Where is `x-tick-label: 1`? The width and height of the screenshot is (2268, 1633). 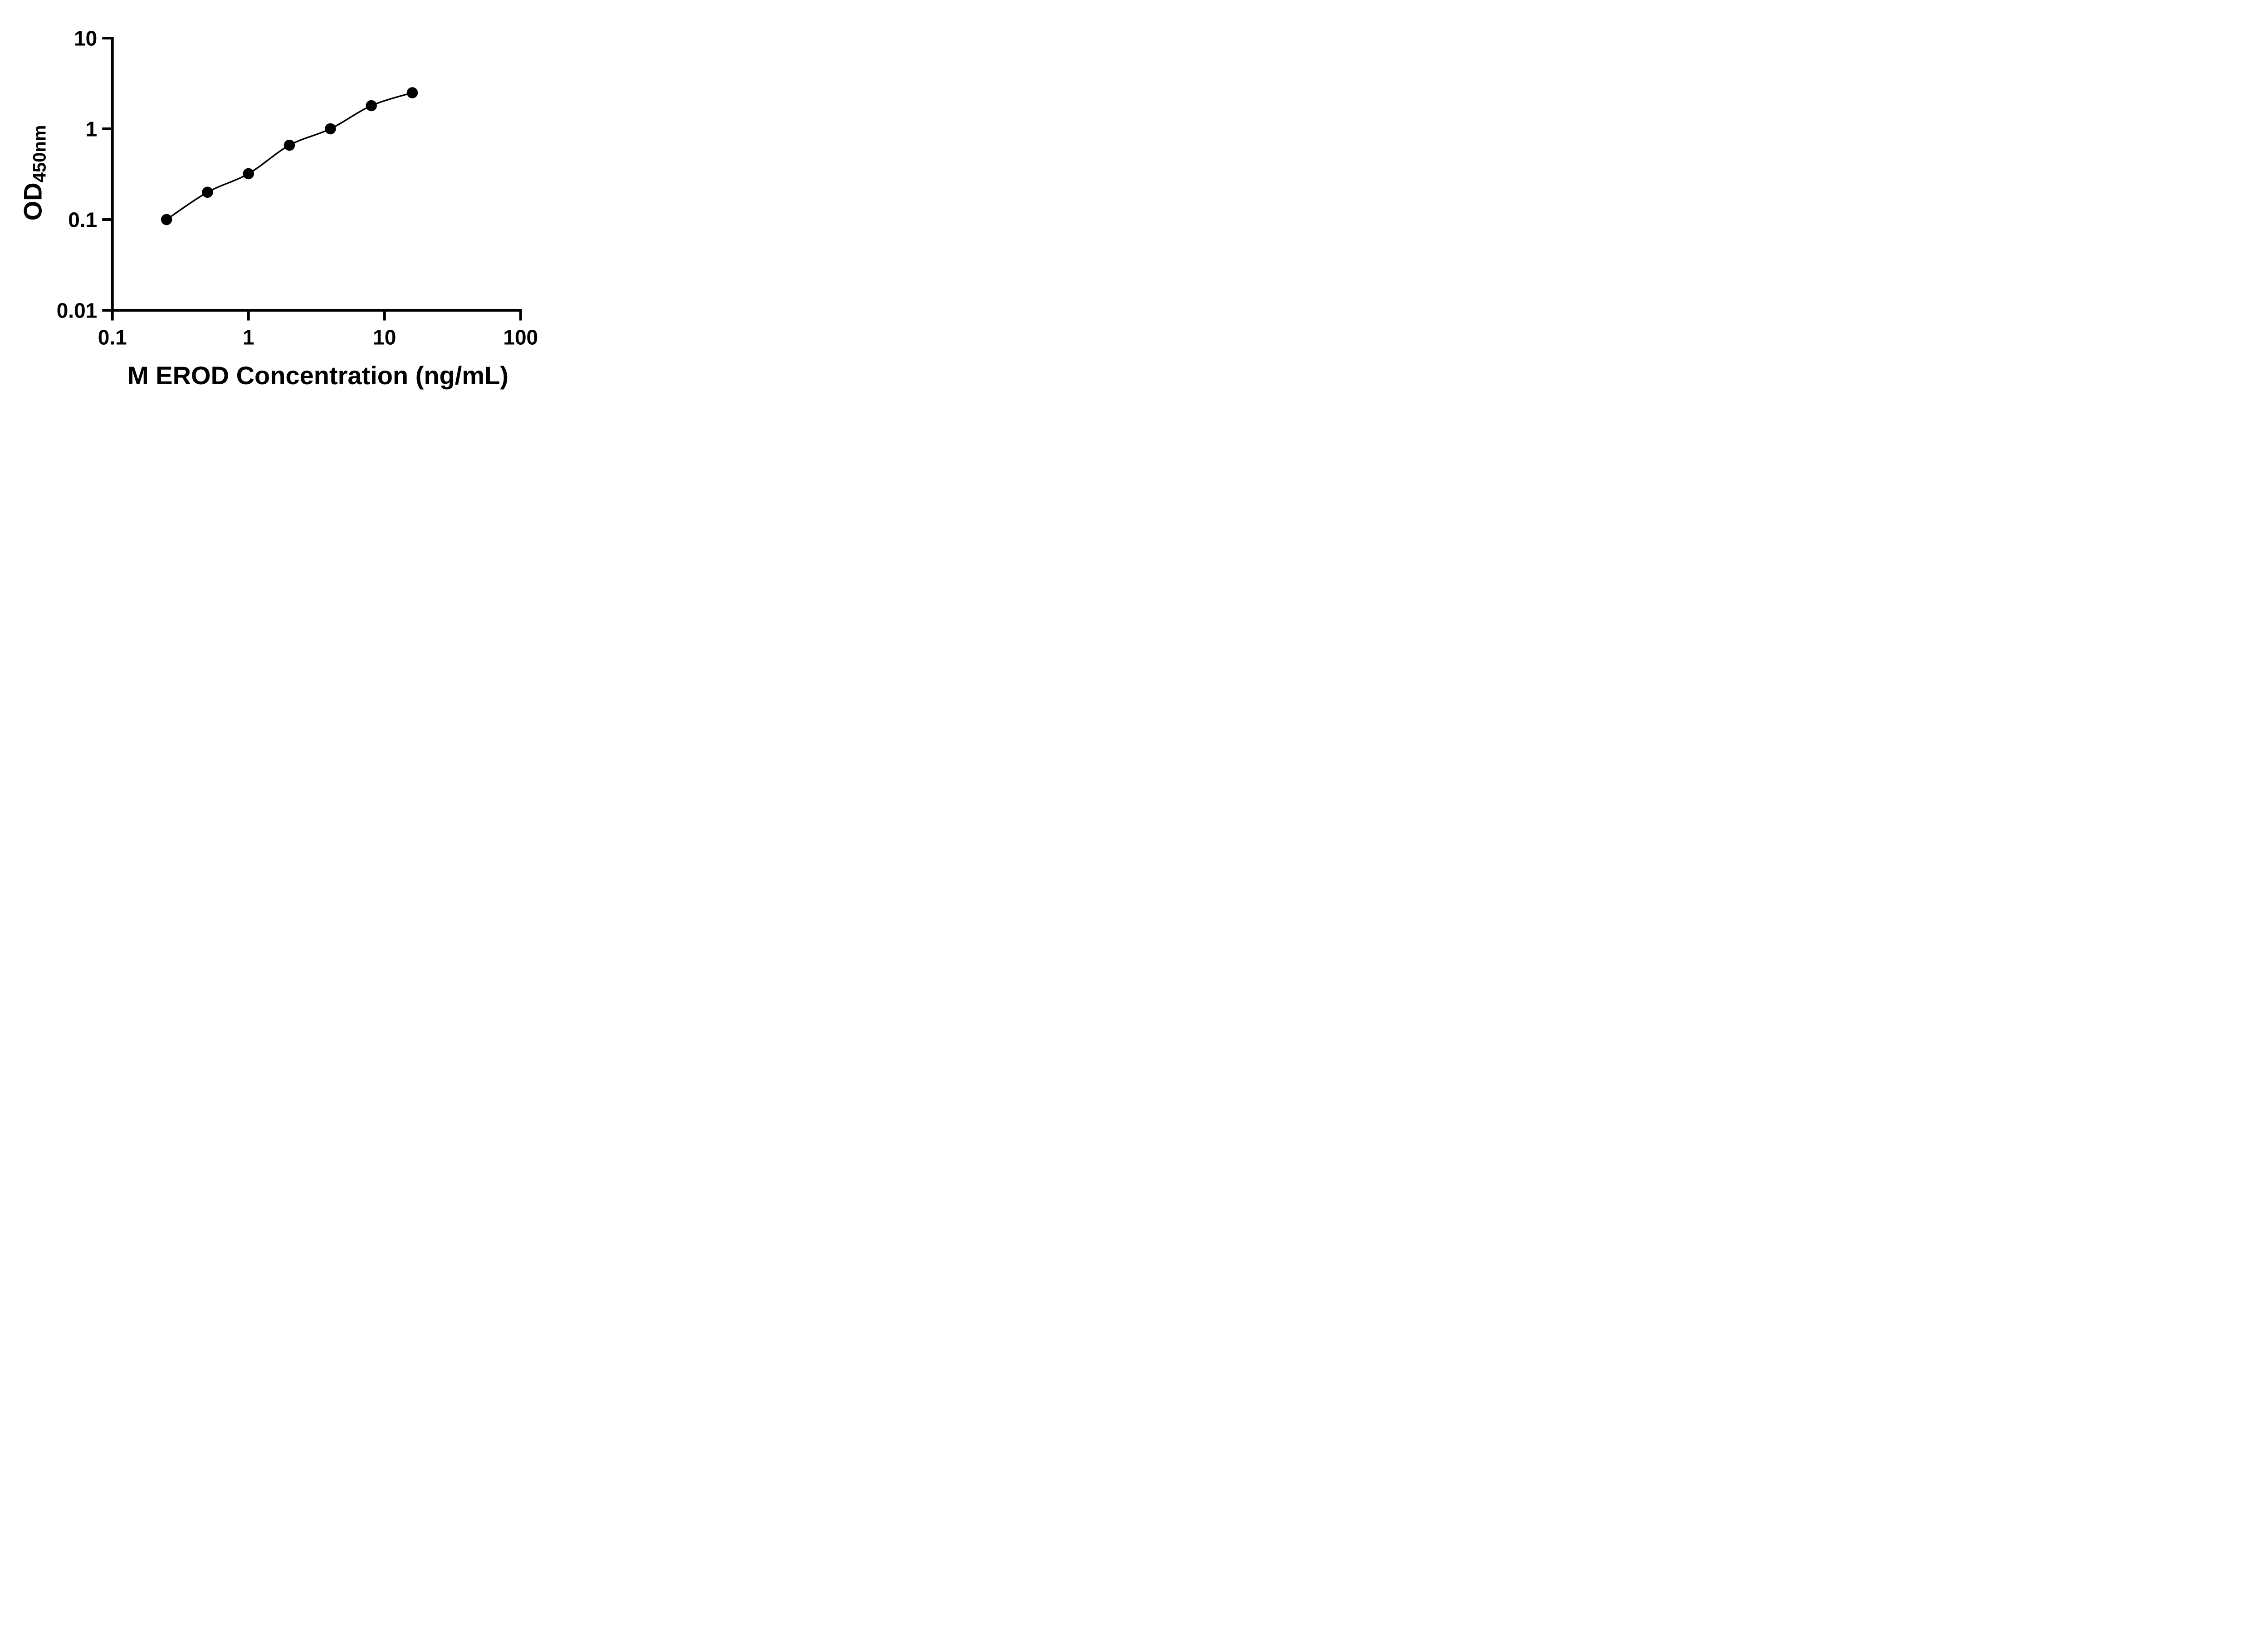 x-tick-label: 1 is located at coordinates (249, 337).